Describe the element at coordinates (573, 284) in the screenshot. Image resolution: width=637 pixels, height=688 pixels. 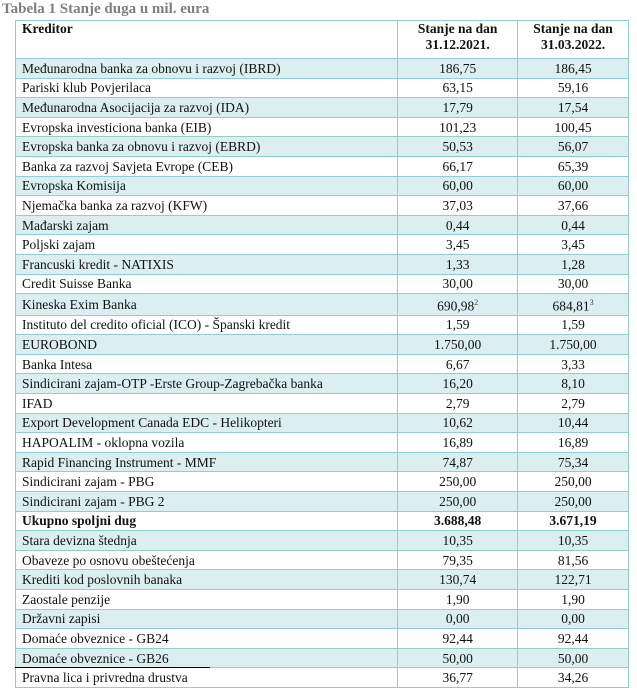
I see `value-2022-cell: 30,00` at that location.